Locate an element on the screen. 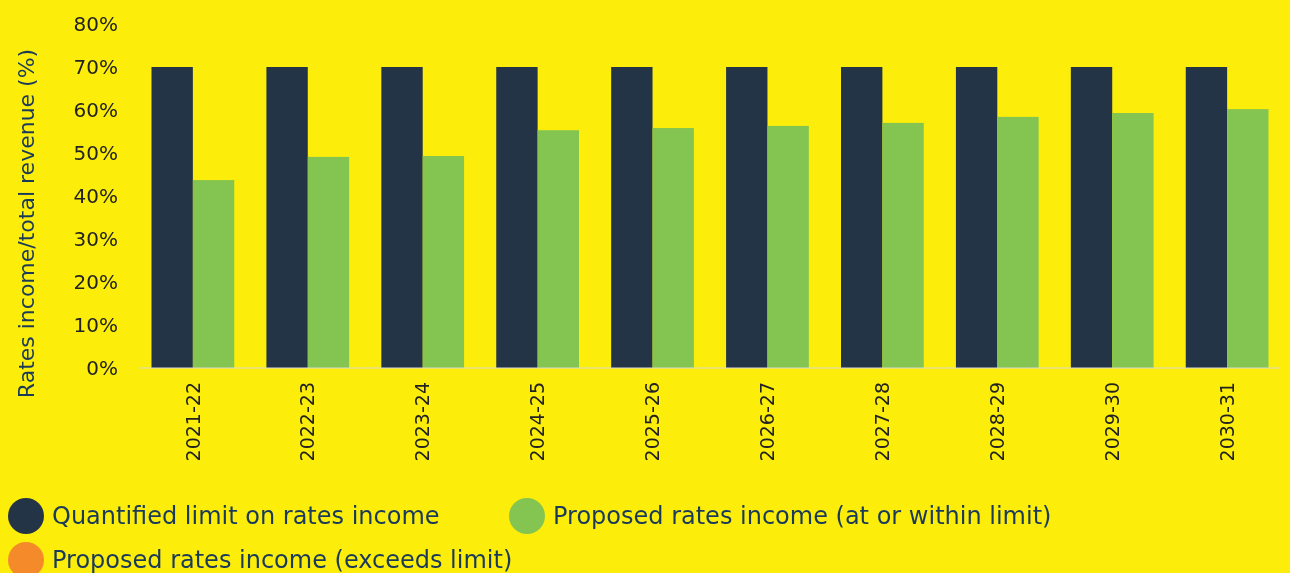 This screenshot has height=573, width=1290. x-tick-label: 2026-27 is located at coordinates (767, 422).